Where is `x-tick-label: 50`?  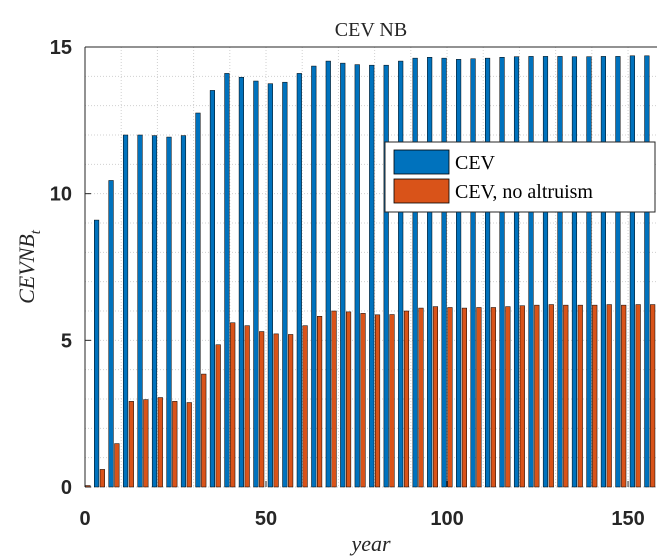 x-tick-label: 50 is located at coordinates (266, 519).